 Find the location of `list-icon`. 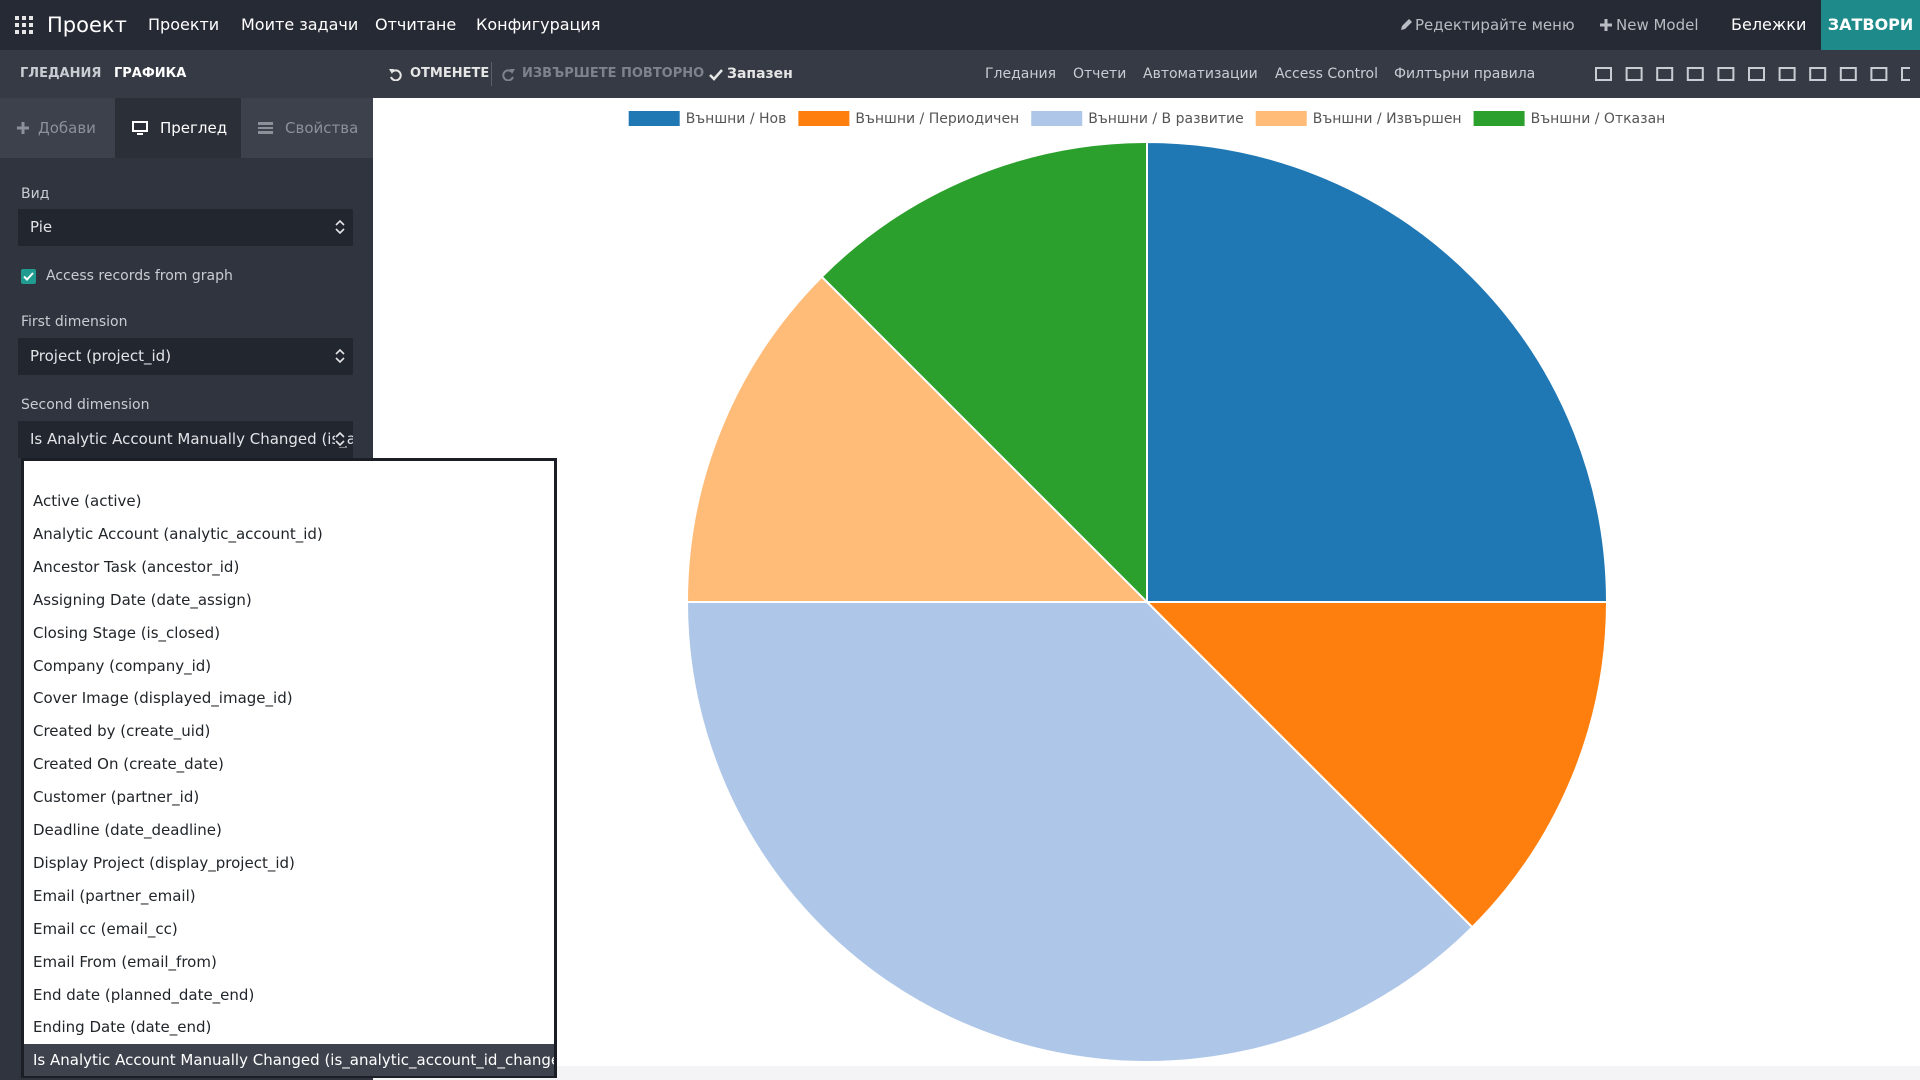

list-icon is located at coordinates (265, 128).